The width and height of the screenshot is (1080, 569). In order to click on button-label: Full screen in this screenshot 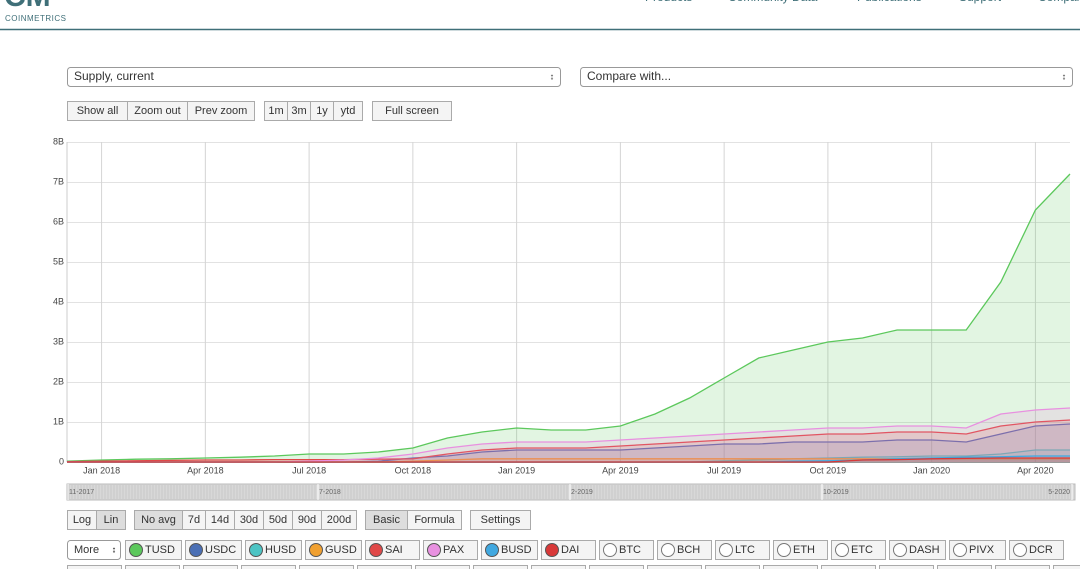, I will do `click(412, 111)`.